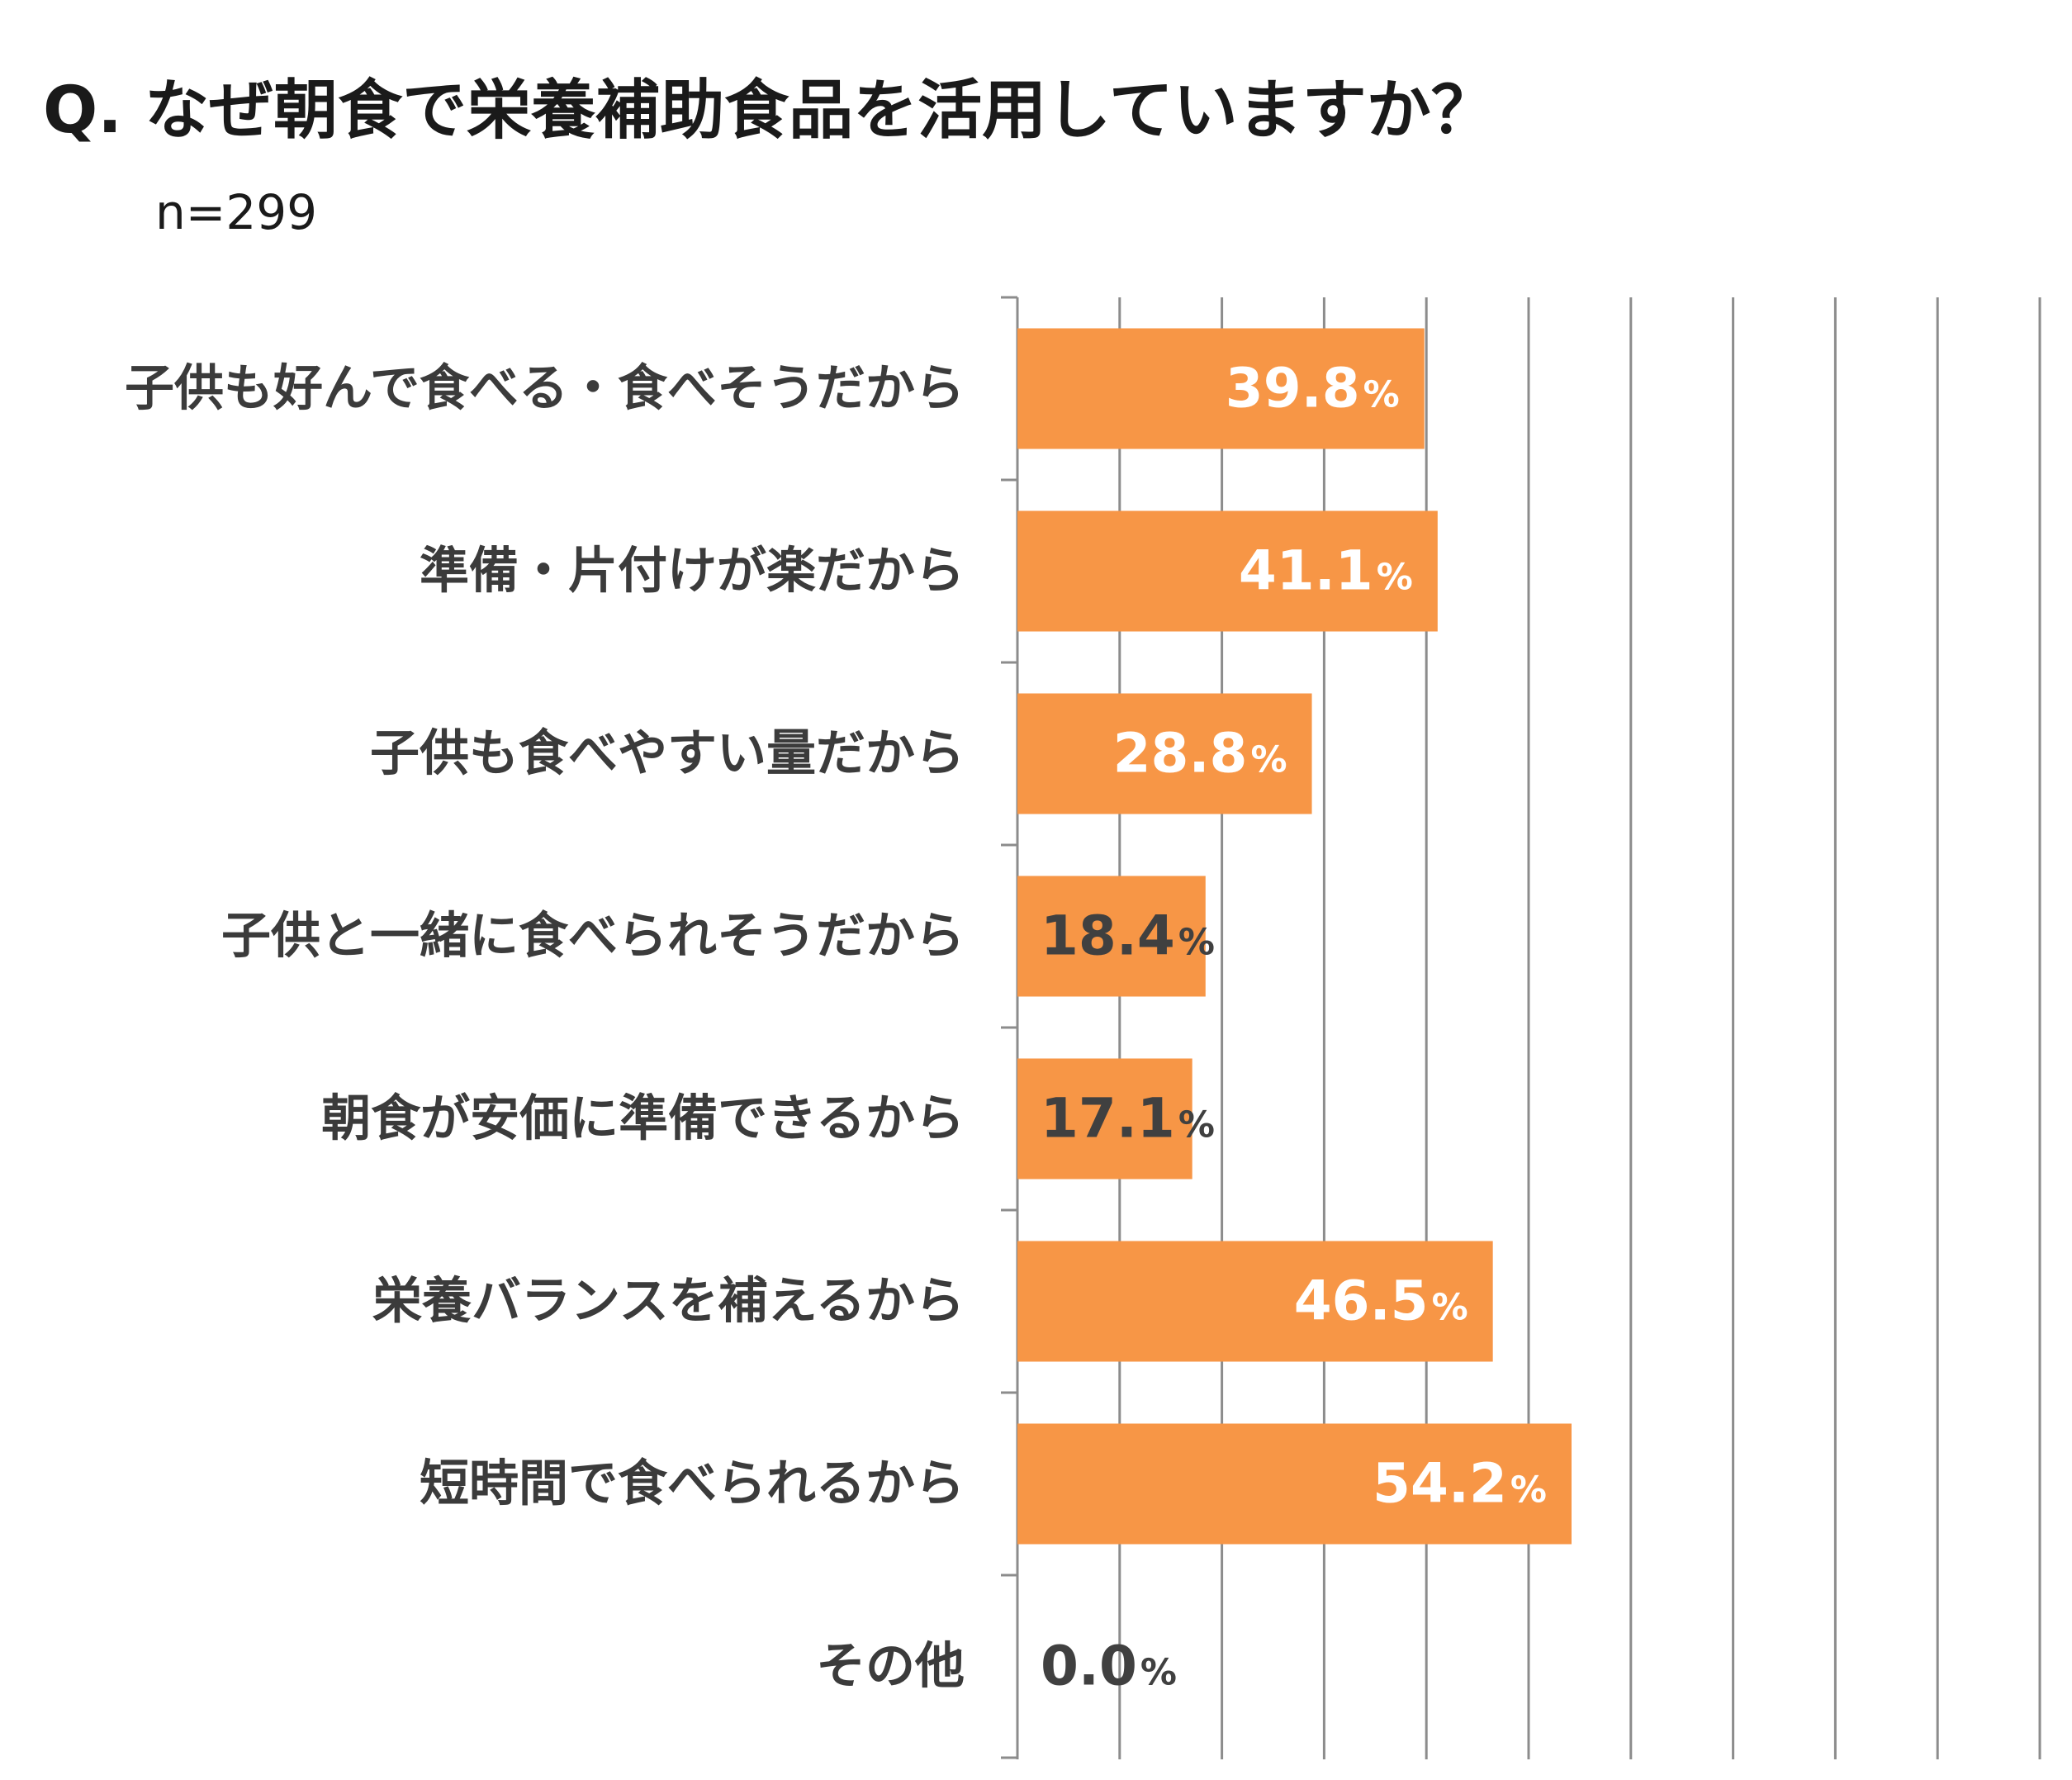 This screenshot has width=2072, height=1780. I want to click on category-label: その他, so click(890, 1667).